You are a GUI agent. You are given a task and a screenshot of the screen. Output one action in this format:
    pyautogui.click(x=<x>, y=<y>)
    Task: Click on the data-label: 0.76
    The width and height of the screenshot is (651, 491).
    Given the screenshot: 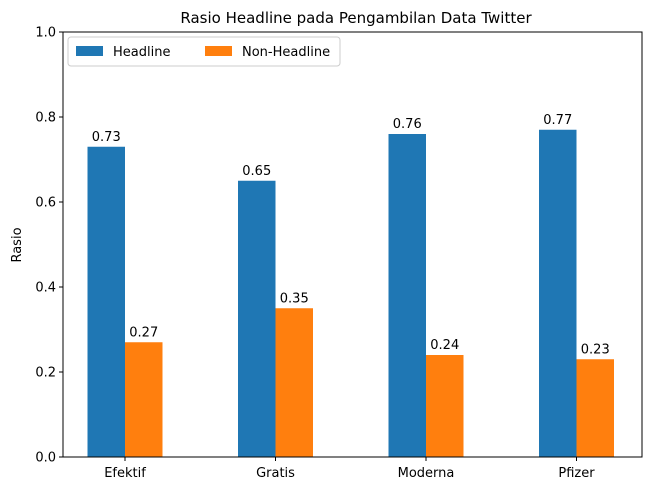 What is the action you would take?
    pyautogui.click(x=407, y=124)
    